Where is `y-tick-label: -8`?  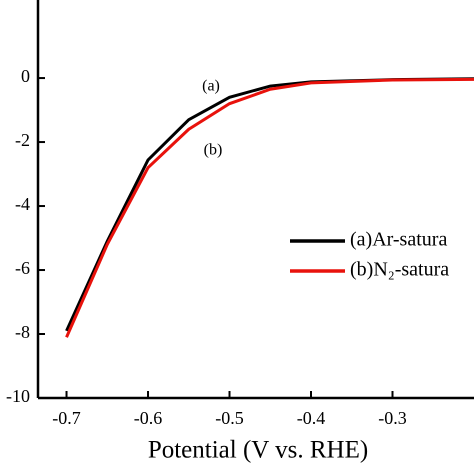 y-tick-label: -8 is located at coordinates (22, 332).